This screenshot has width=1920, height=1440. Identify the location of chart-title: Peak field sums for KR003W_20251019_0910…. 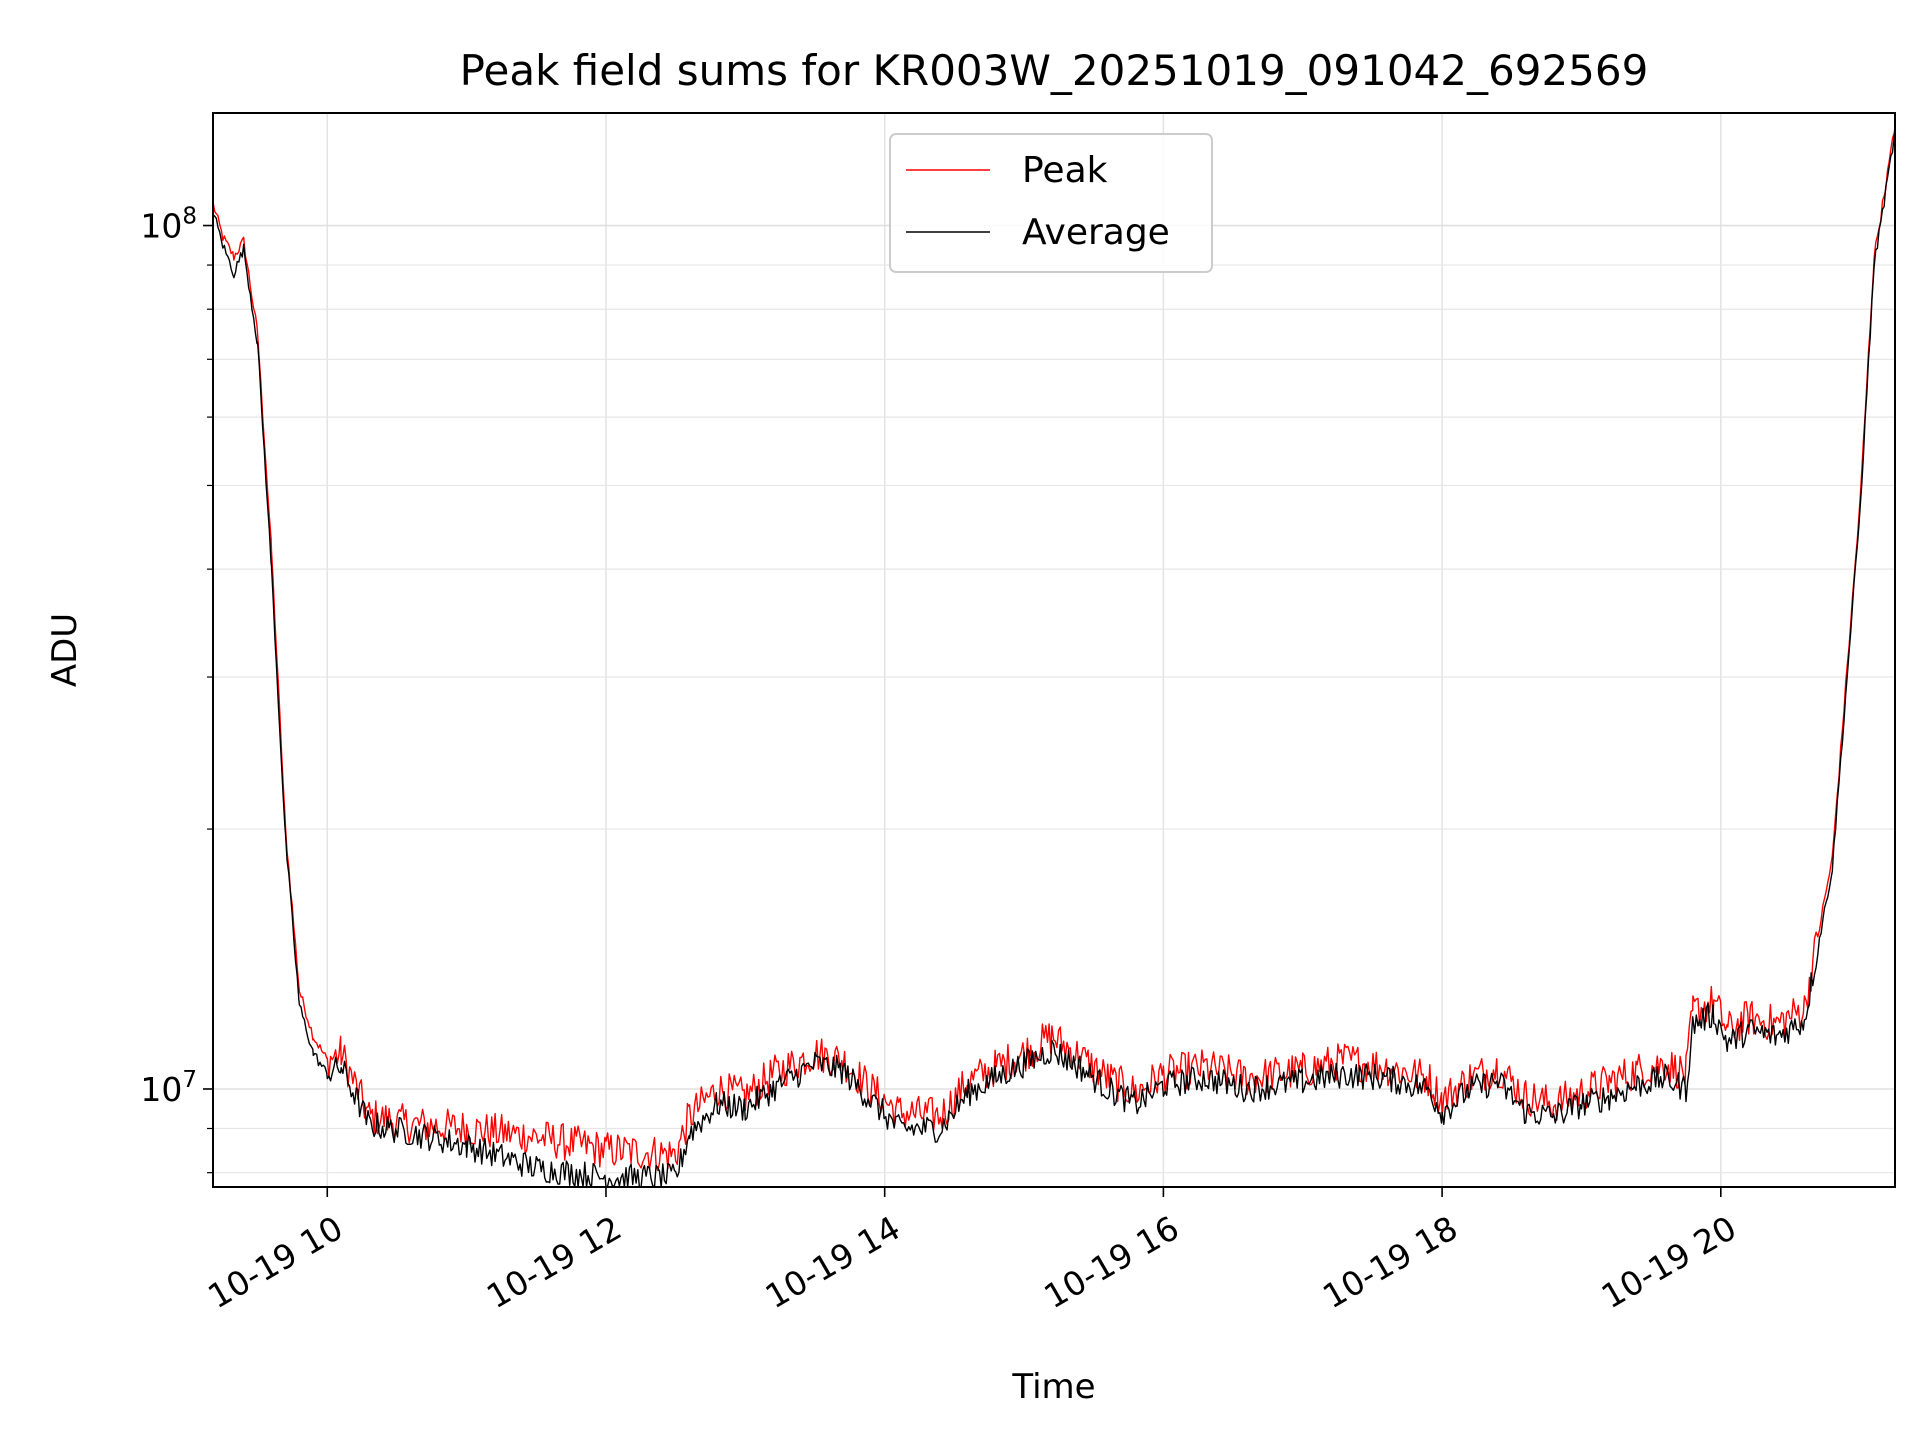
(1054, 70).